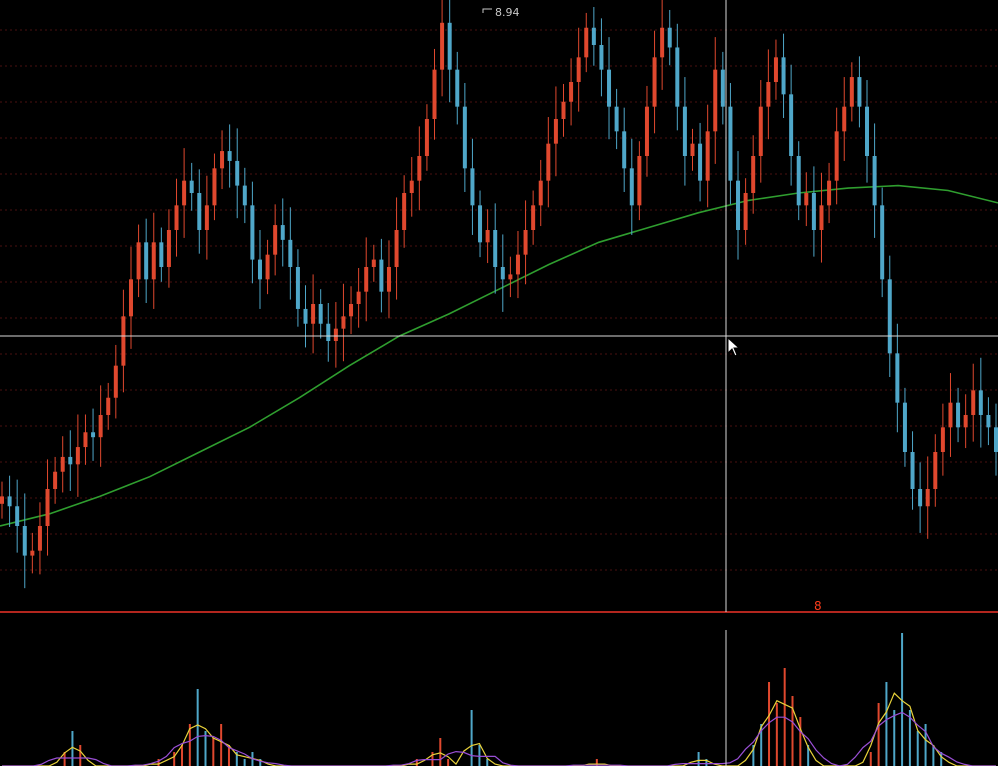 This screenshot has height=766, width=998. What do you see at coordinates (499, 738) in the screenshot?
I see `volume-ma-slow` at bounding box center [499, 738].